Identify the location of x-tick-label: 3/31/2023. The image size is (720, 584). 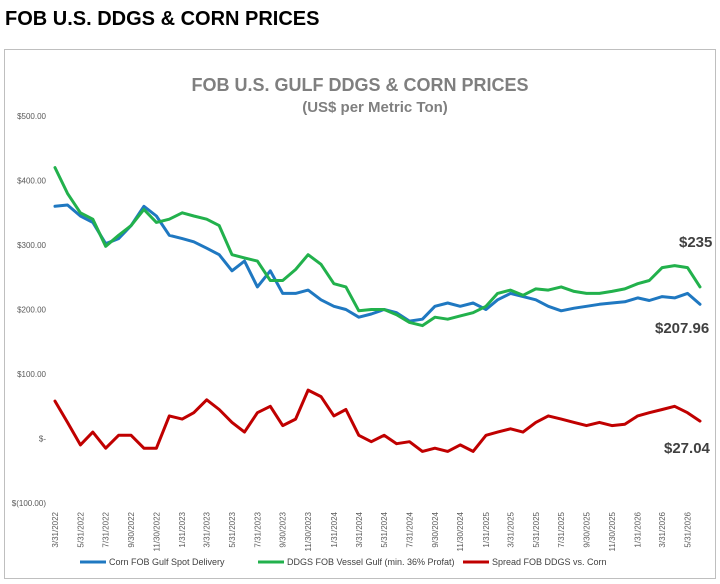
(207, 529).